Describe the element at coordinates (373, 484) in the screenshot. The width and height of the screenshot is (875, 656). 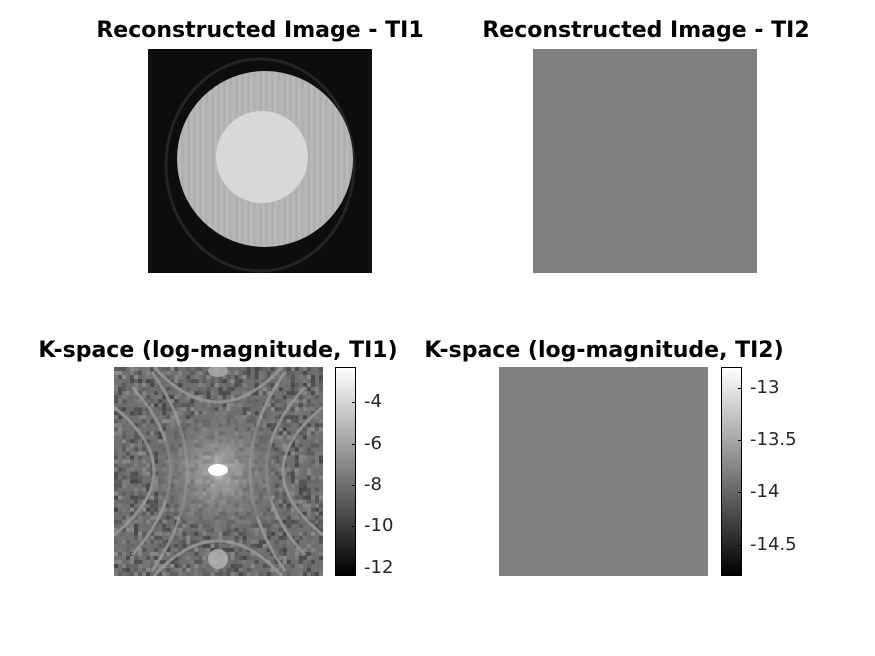
I see `colorbar-tick-label: -8` at that location.